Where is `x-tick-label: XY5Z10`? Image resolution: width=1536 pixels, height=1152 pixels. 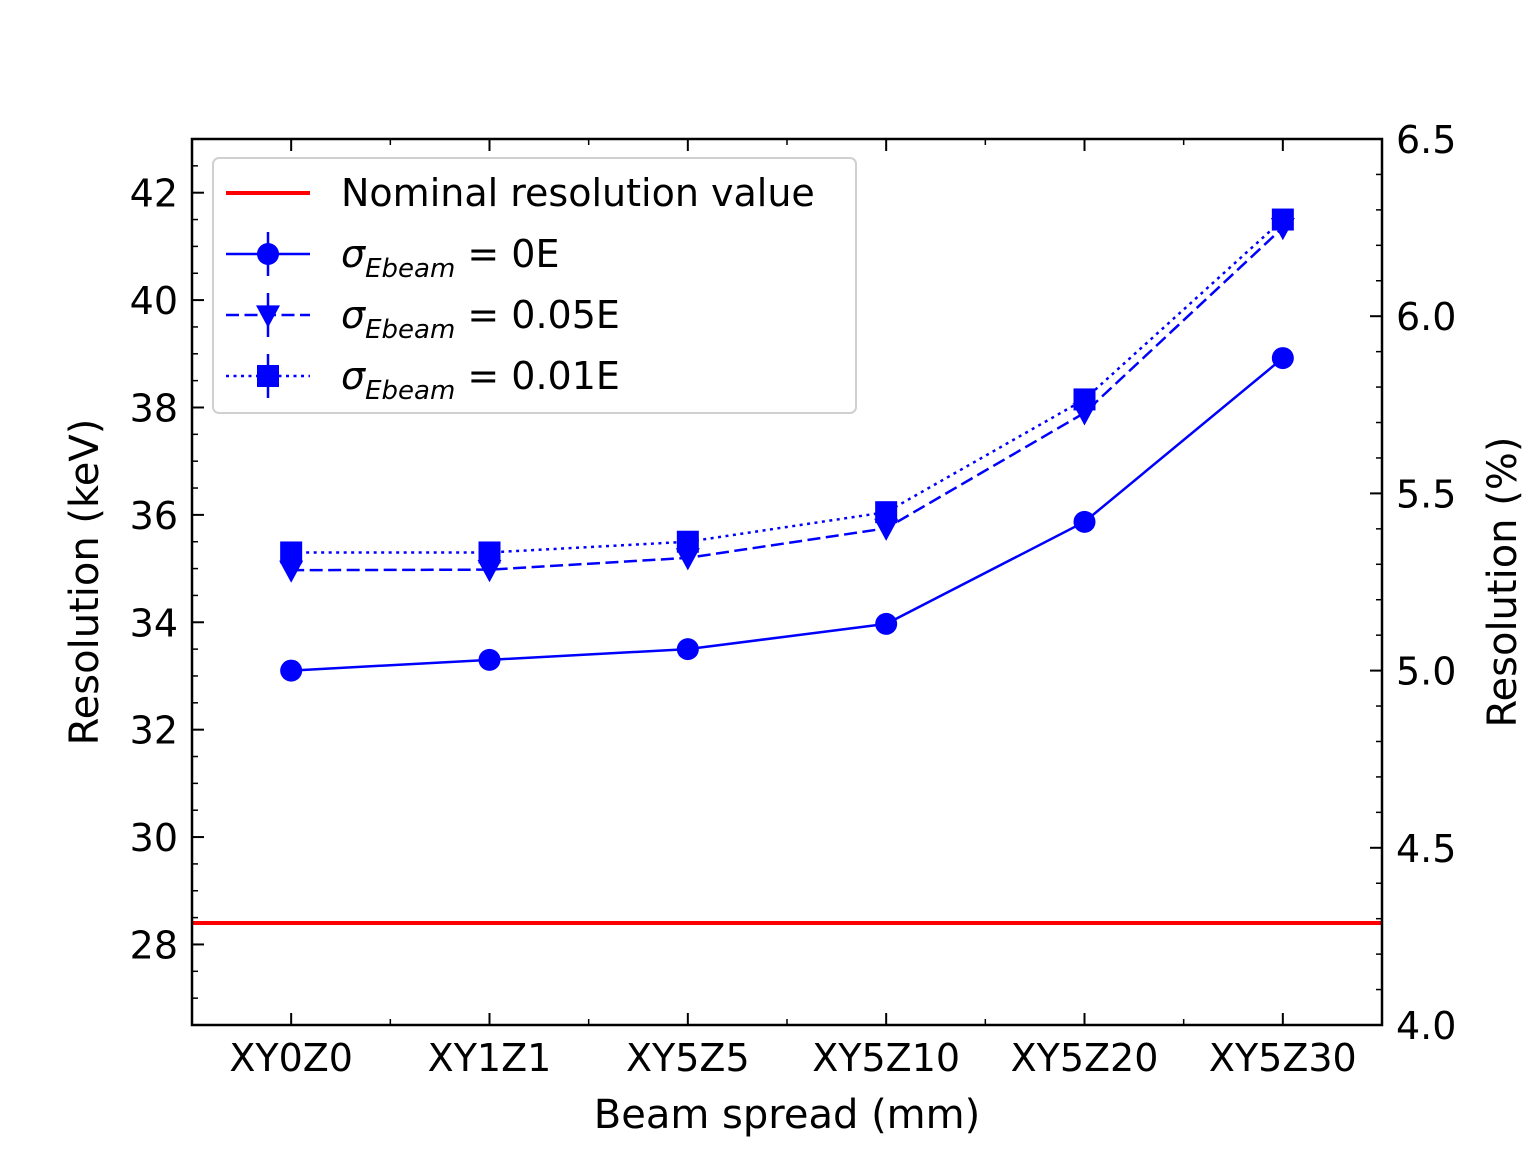
x-tick-label: XY5Z10 is located at coordinates (886, 1058).